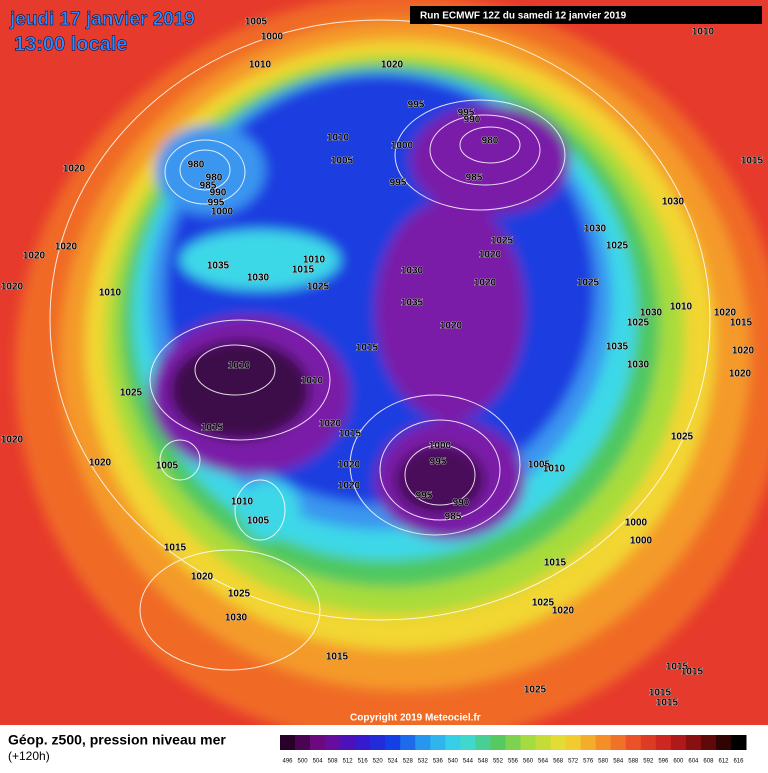  What do you see at coordinates (633, 762) in the screenshot?
I see `colorbar-label: 588` at bounding box center [633, 762].